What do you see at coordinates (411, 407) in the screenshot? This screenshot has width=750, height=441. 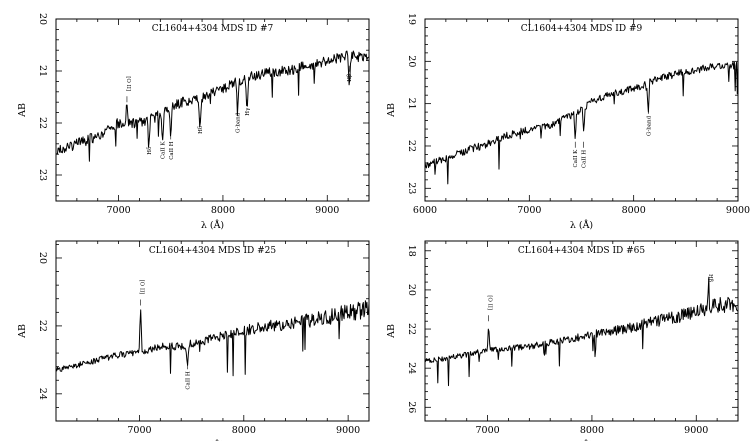 I see `y-tick-label: 26` at bounding box center [411, 407].